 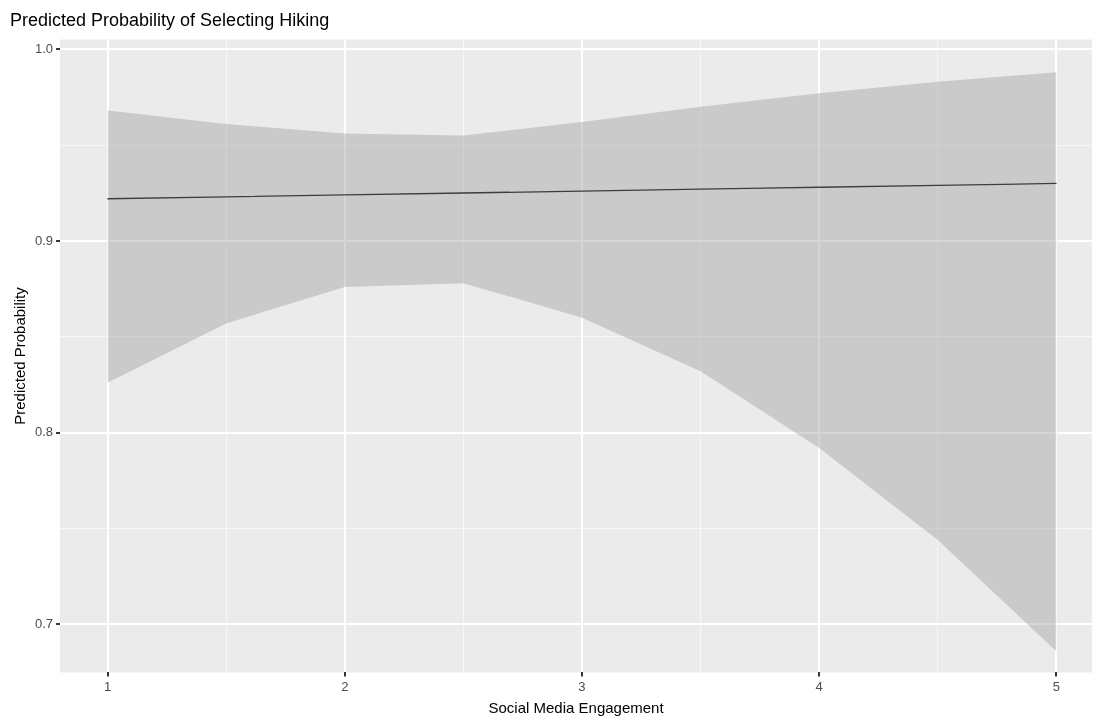 What do you see at coordinates (20, 355) in the screenshot?
I see `y-axis-title: Predicted Probability` at bounding box center [20, 355].